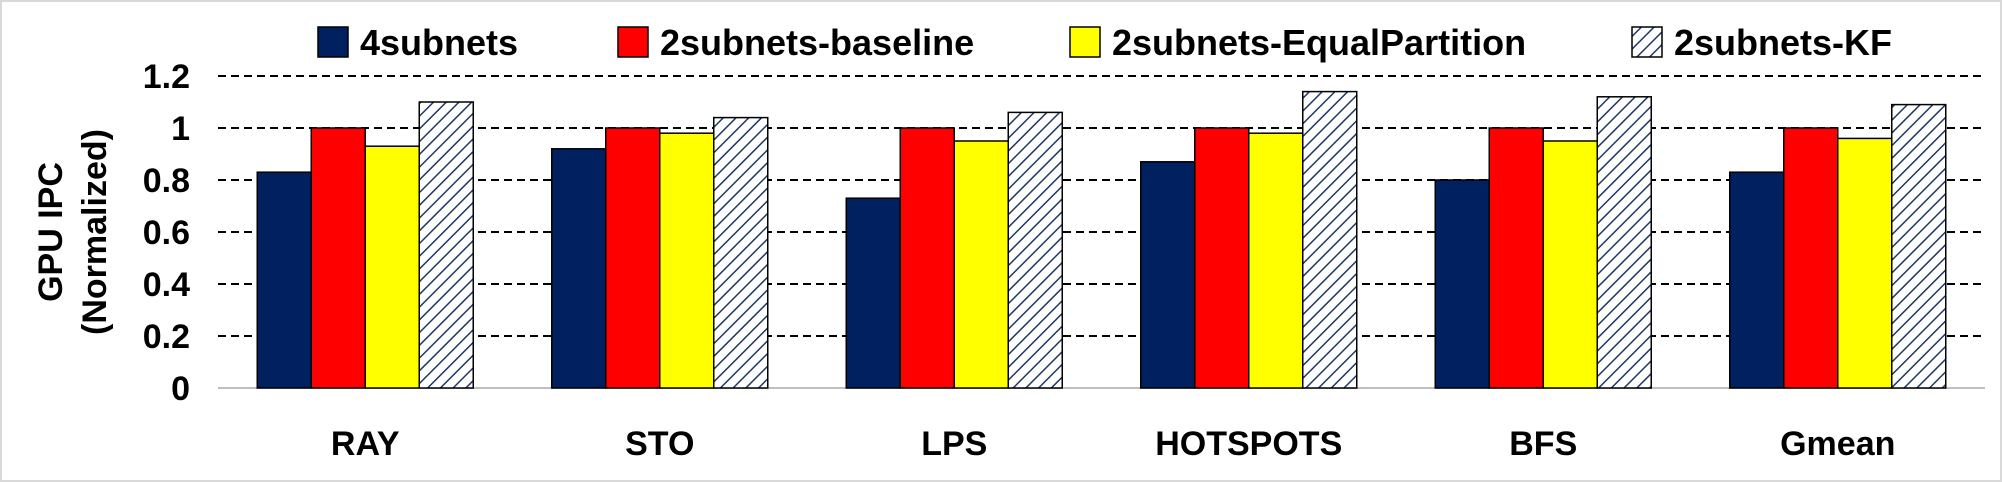 The height and width of the screenshot is (482, 2002). Describe the element at coordinates (166, 285) in the screenshot. I see `y-tick-label: 0.4` at that location.